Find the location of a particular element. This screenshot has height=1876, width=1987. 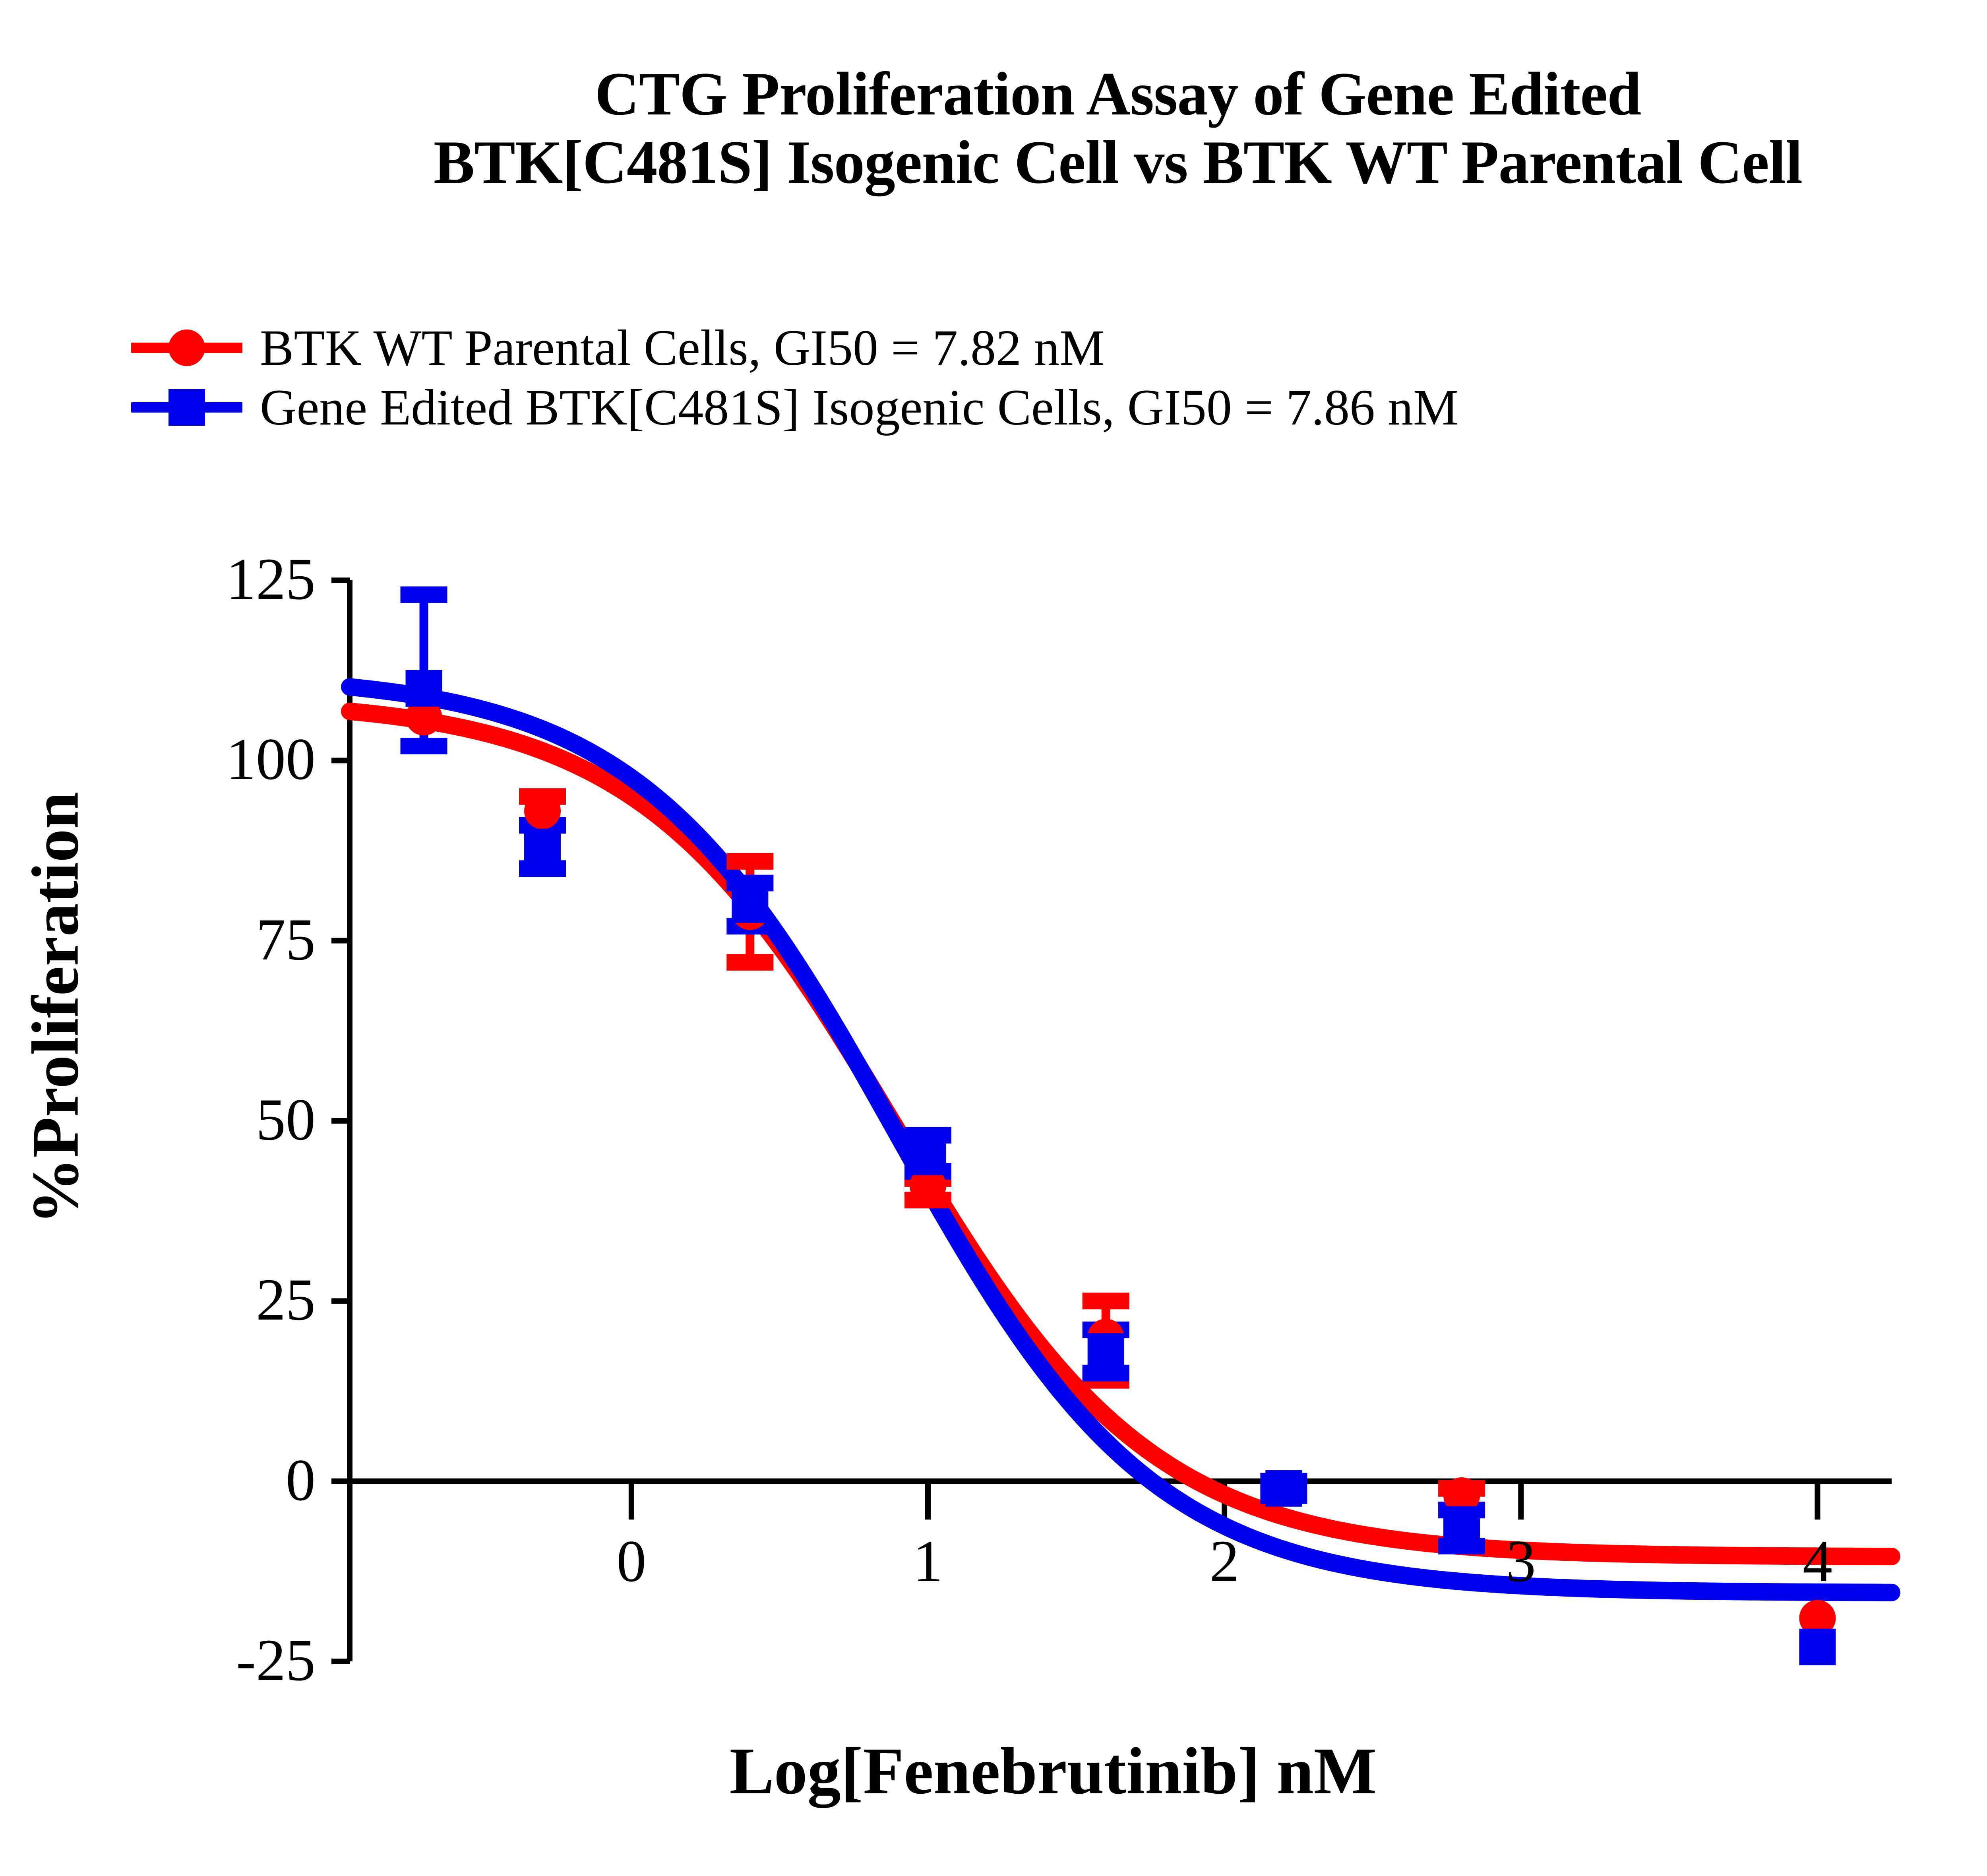

legend-swatch-square-icon is located at coordinates (186, 407).